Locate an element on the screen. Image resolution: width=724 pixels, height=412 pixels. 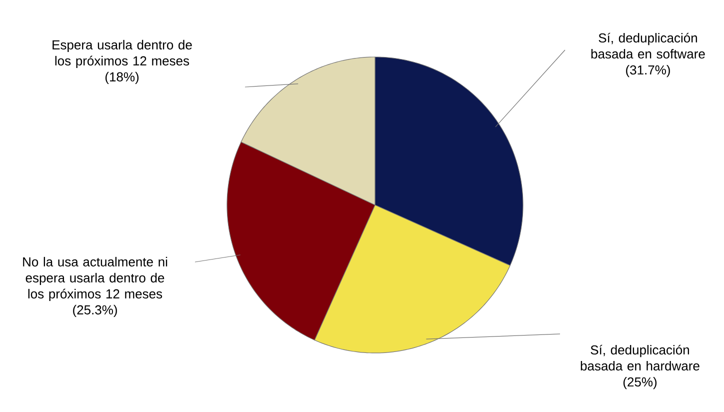
slice-label: Sí, deduplicación basada en software is located at coordinates (648, 45).